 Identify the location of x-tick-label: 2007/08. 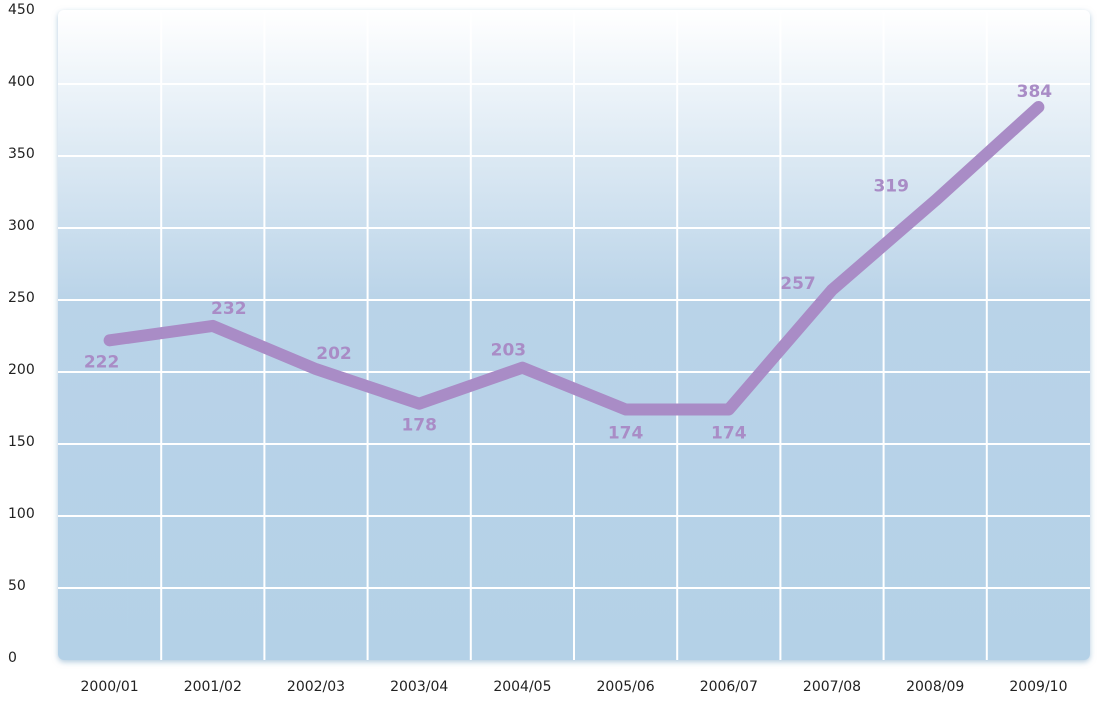
(832, 687).